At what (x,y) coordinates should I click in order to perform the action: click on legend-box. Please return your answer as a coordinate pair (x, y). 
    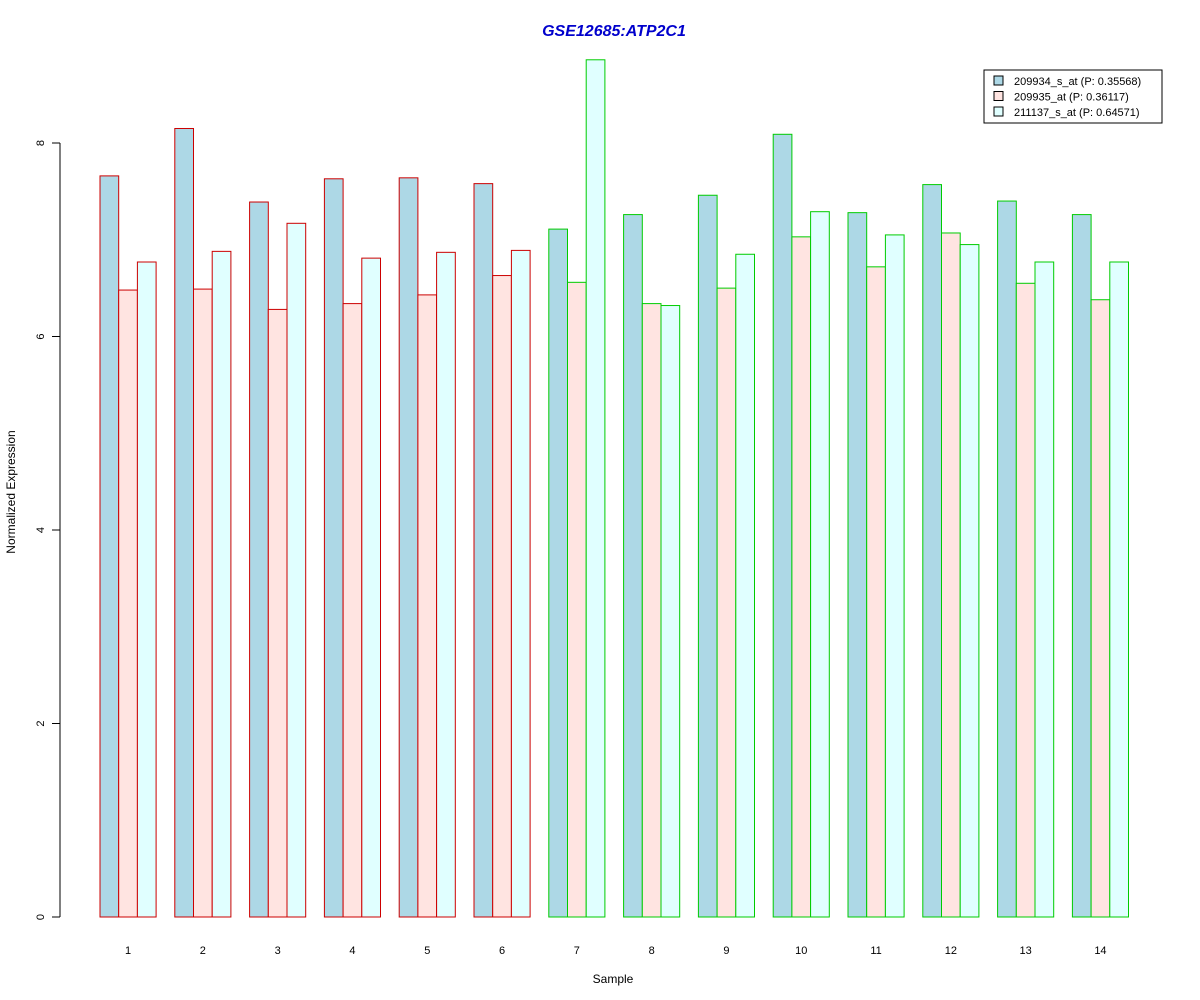
    Looking at the image, I should click on (1073, 96).